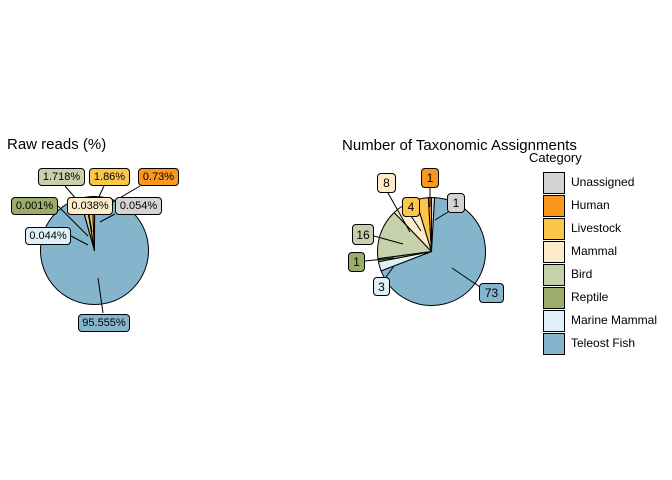 This screenshot has height=480, width=672. Describe the element at coordinates (411, 207) in the screenshot. I see `slice-label-right-livestock: 4` at that location.